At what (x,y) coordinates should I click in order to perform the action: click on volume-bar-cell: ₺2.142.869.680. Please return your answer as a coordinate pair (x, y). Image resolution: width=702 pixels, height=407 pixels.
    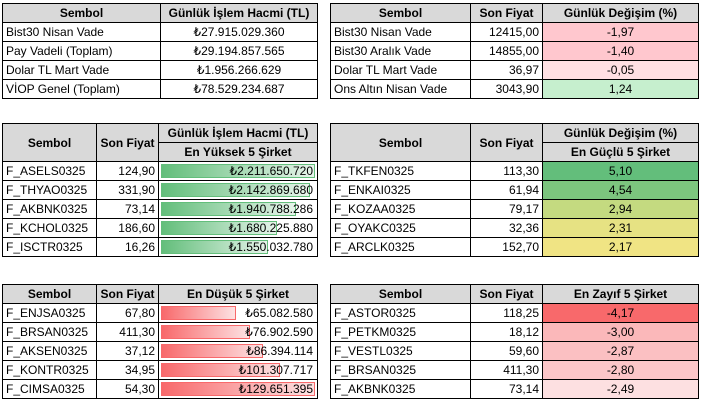
    Looking at the image, I should click on (238, 190).